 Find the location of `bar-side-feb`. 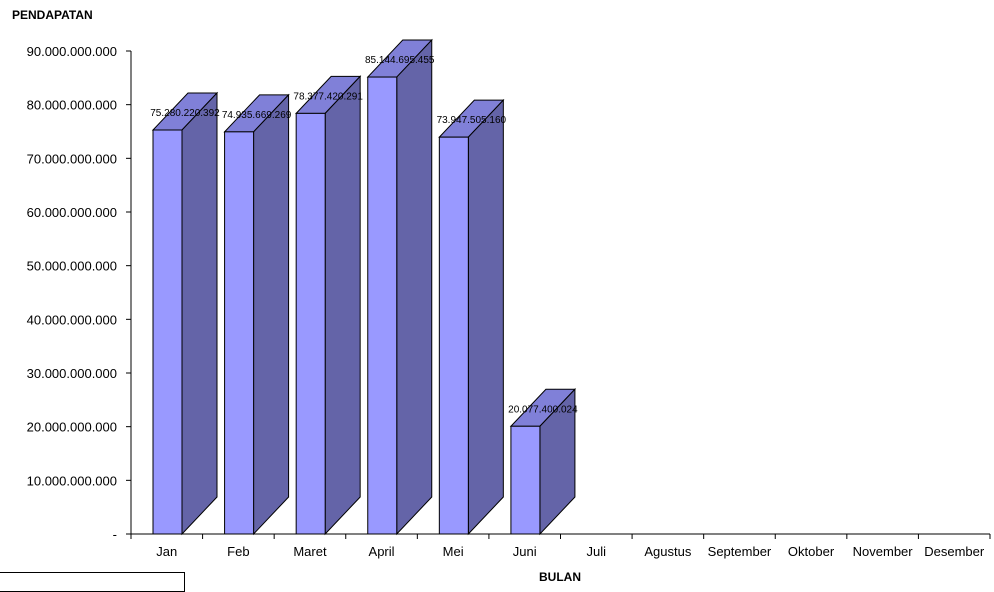

bar-side-feb is located at coordinates (271, 314).